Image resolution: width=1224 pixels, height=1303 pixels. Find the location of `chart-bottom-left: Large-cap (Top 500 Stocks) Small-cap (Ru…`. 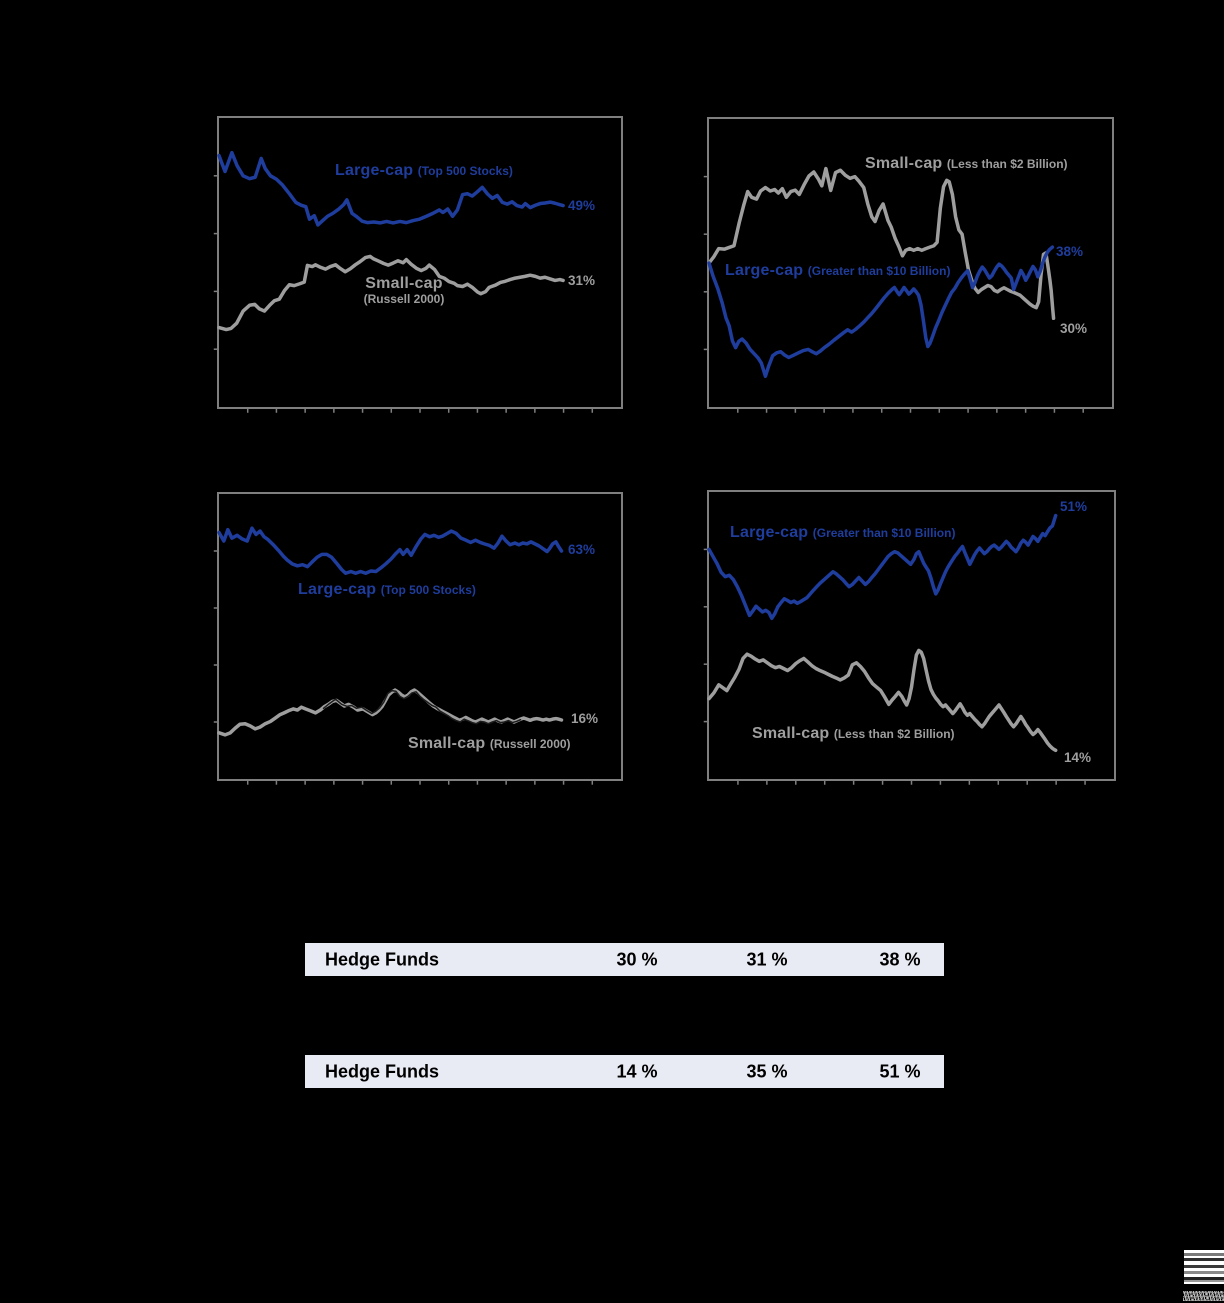

chart-bottom-left: Large-cap (Top 500 Stocks) Small-cap (Ru… is located at coordinates (420, 636).